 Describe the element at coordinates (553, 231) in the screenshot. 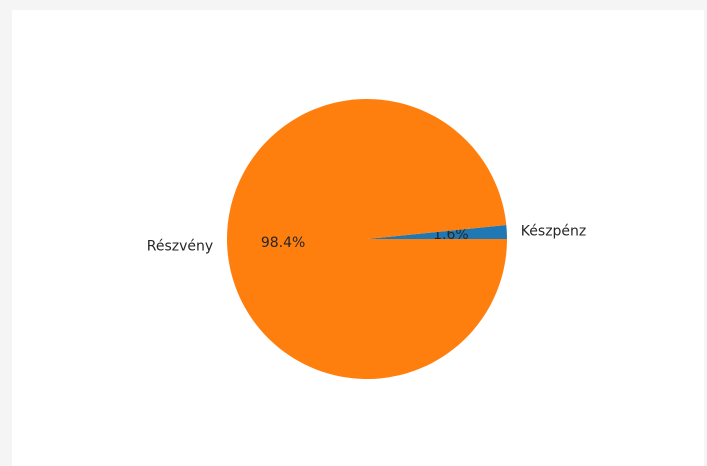

I see `slice-category-label-0: Készpénz` at that location.